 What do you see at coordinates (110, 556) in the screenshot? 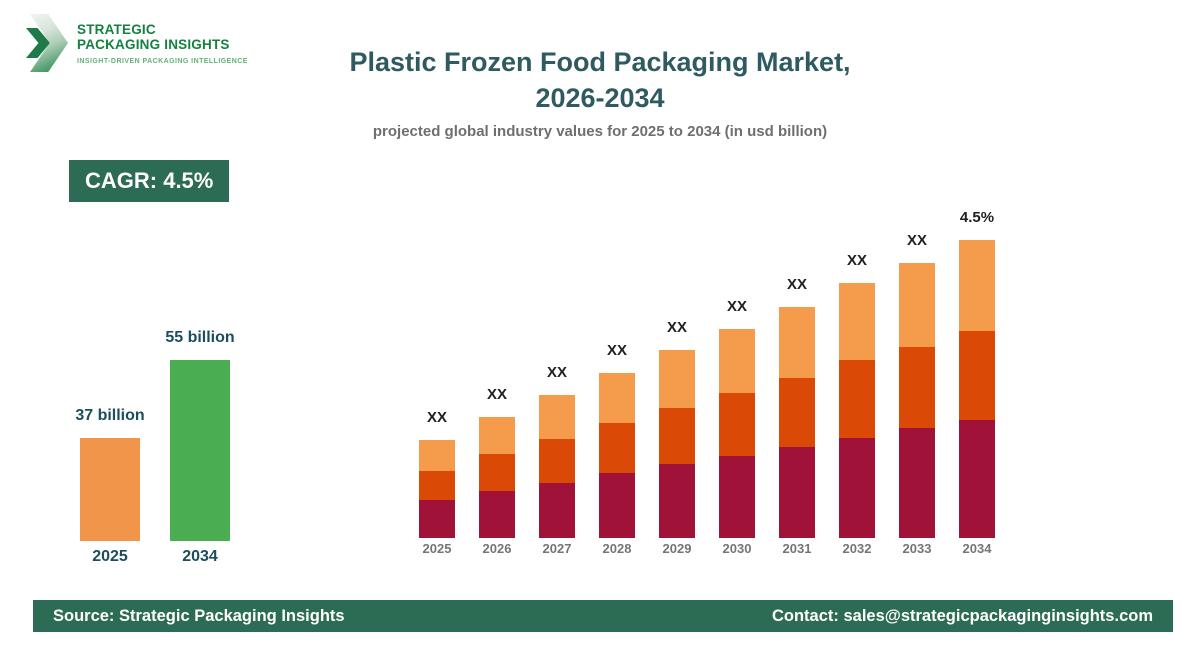
I see `summary-x-axis-label: 2025` at bounding box center [110, 556].